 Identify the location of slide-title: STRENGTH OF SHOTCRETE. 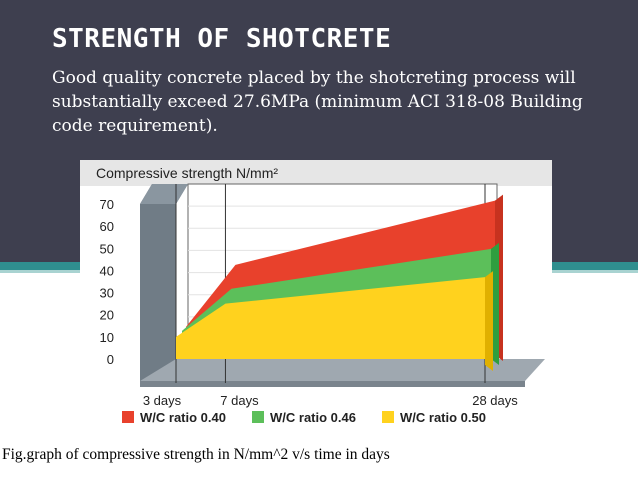
(222, 39).